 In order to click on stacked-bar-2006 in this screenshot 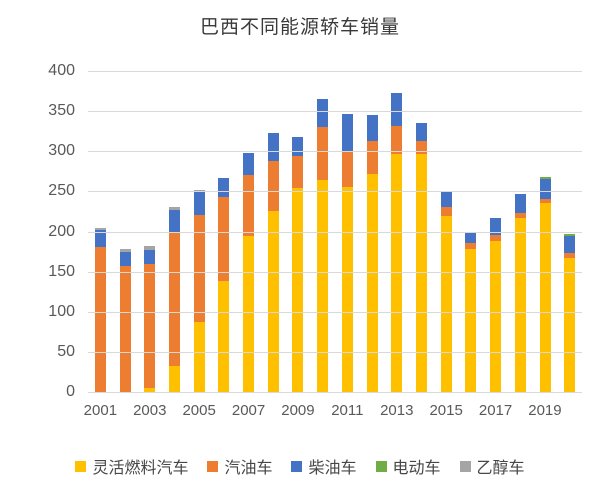, I will do `click(224, 231)`.